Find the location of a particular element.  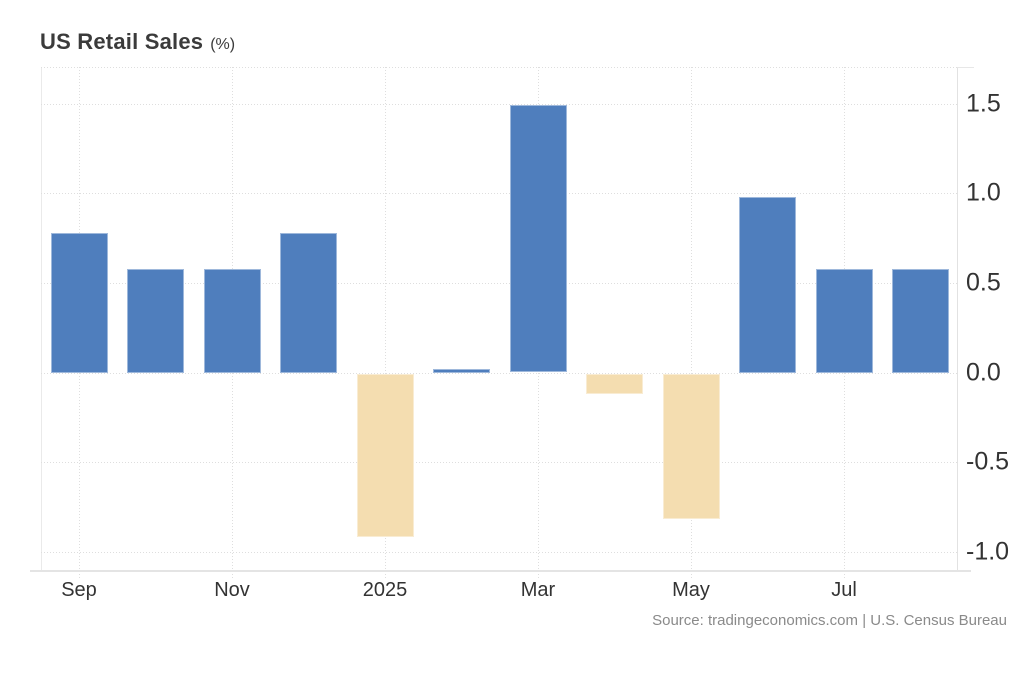

bar-oct-2024 is located at coordinates (155, 321).